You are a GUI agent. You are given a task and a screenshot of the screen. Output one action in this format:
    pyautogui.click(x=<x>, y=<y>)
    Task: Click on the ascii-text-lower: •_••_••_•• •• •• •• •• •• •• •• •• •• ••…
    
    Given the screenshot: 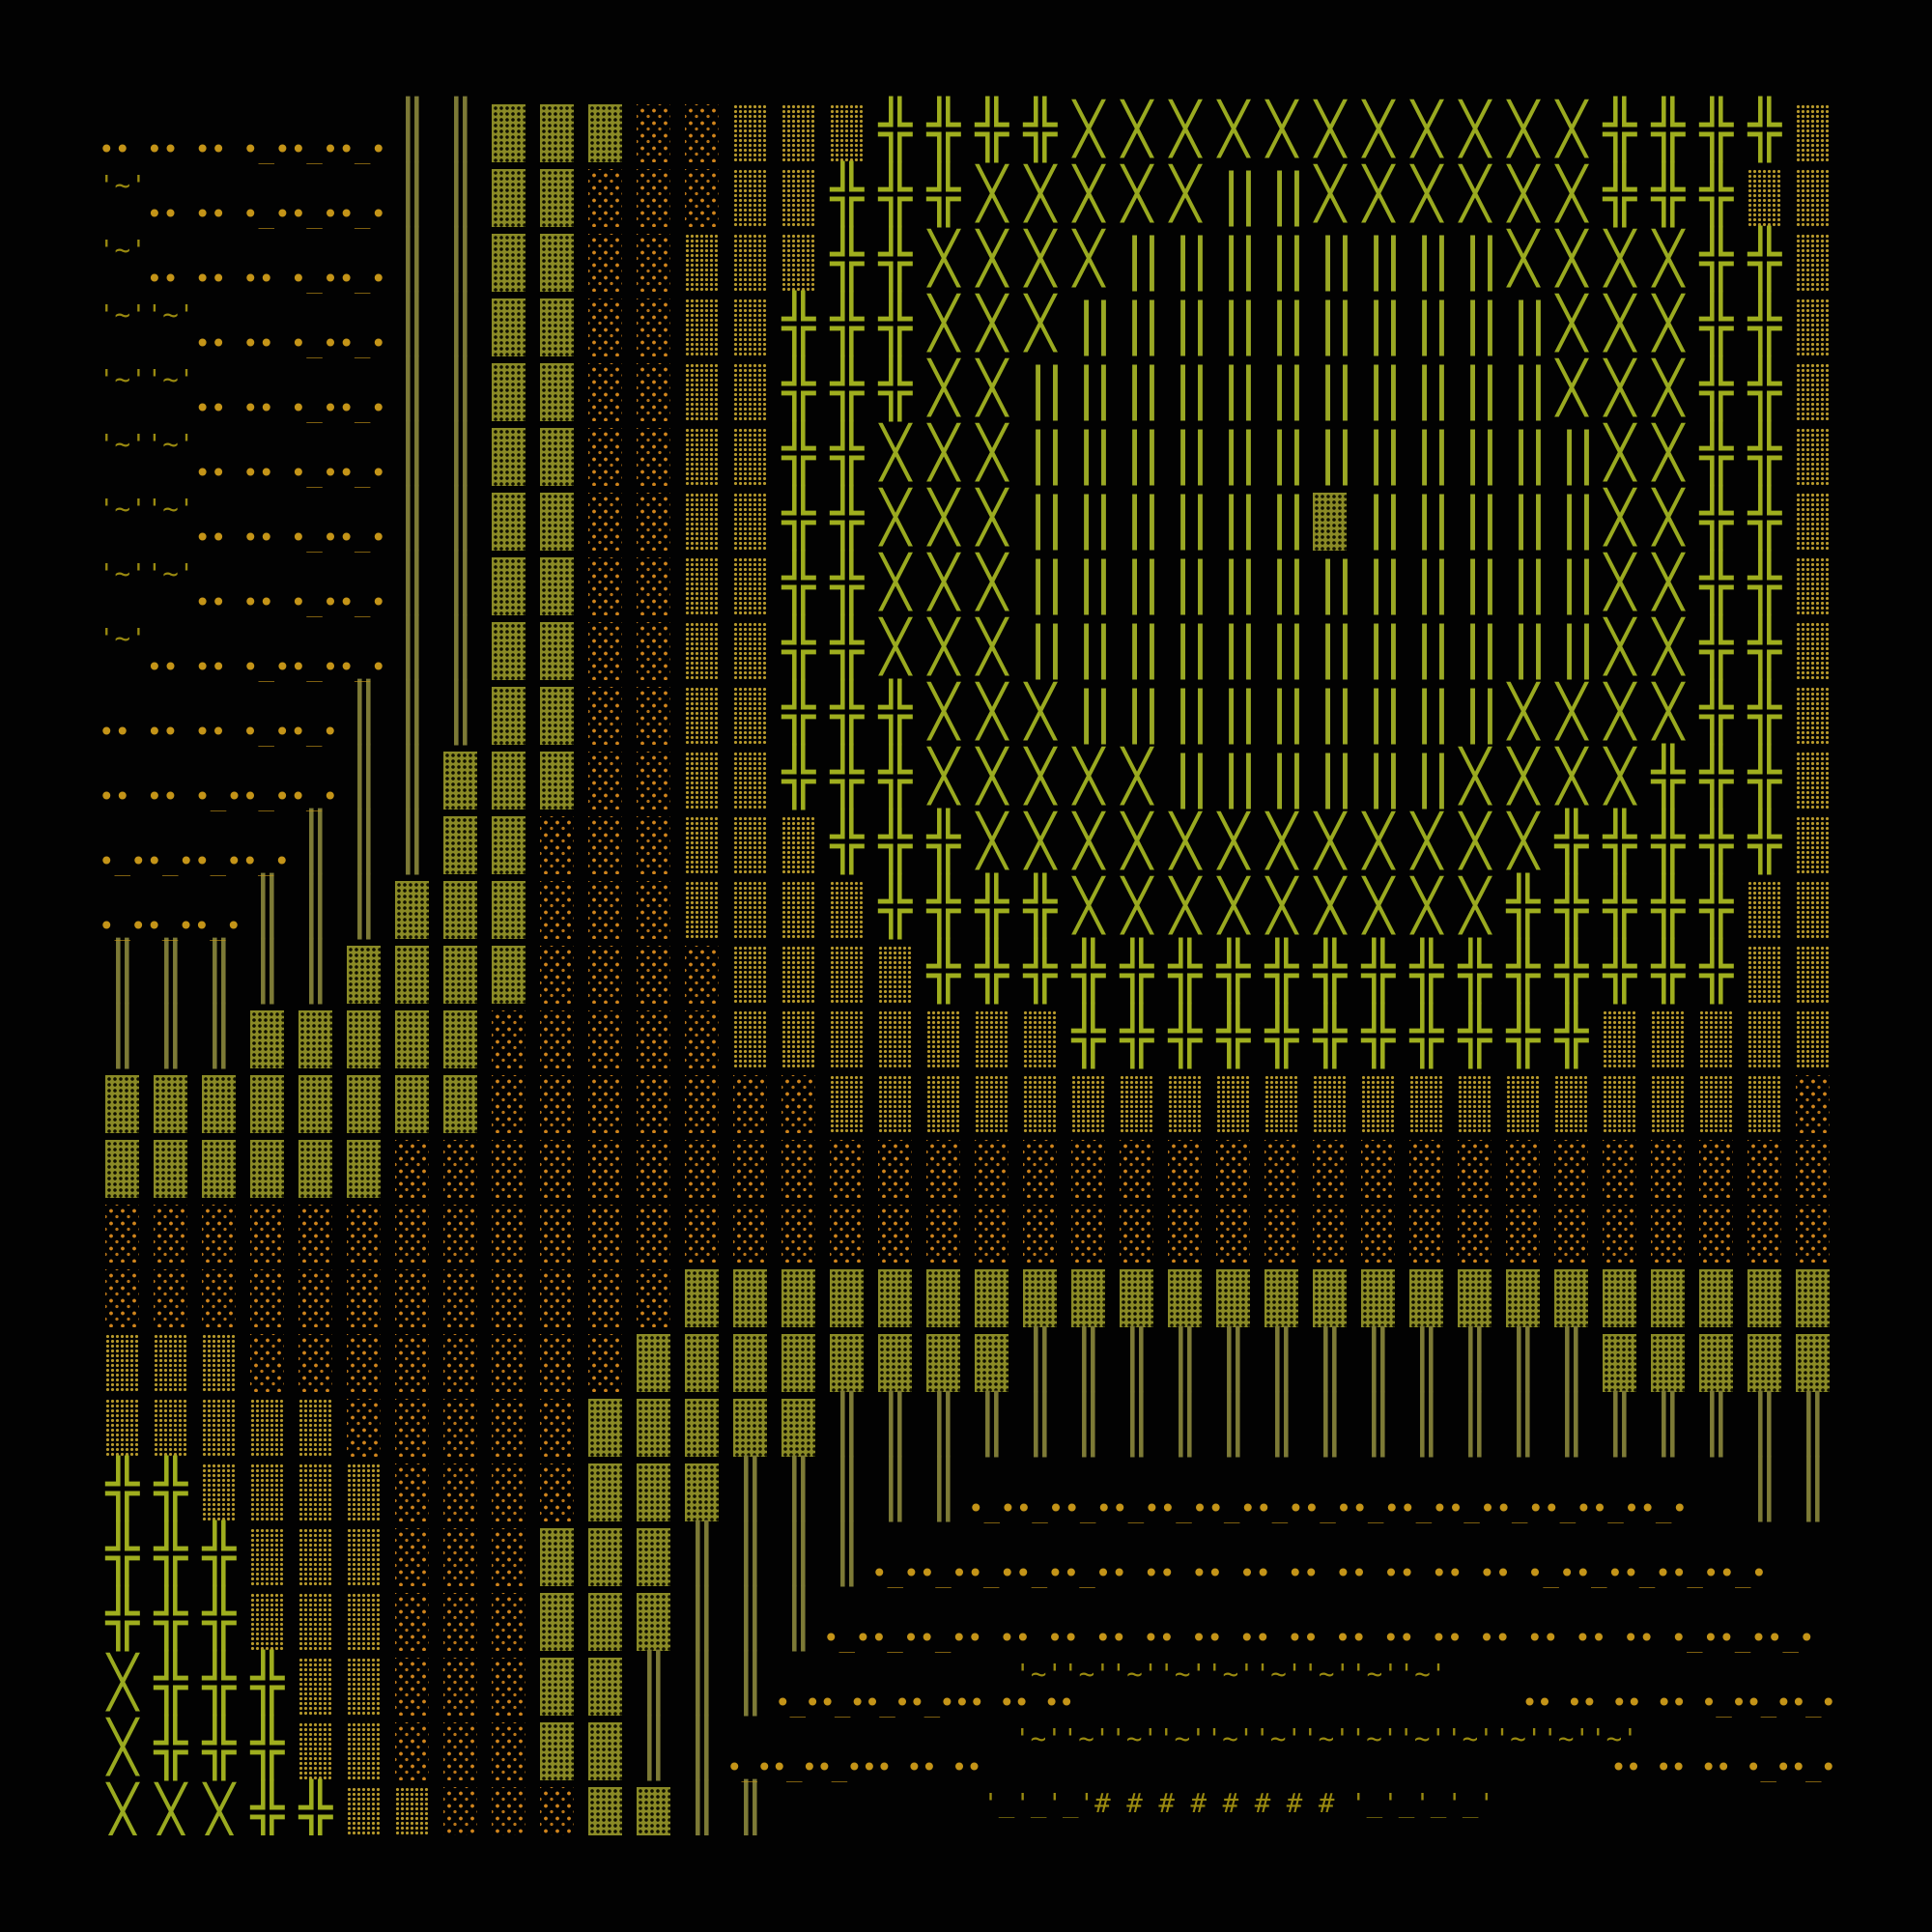 What is the action you would take?
    pyautogui.click(x=1319, y=1638)
    